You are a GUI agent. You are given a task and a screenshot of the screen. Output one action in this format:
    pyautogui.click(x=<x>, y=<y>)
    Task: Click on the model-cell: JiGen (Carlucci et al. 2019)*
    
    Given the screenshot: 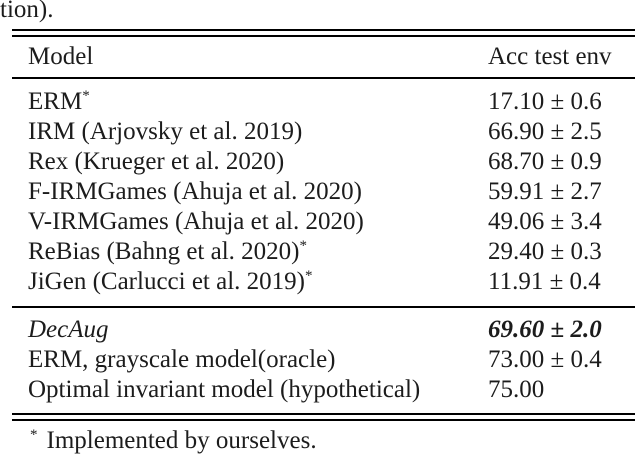 What is the action you would take?
    pyautogui.click(x=250, y=282)
    